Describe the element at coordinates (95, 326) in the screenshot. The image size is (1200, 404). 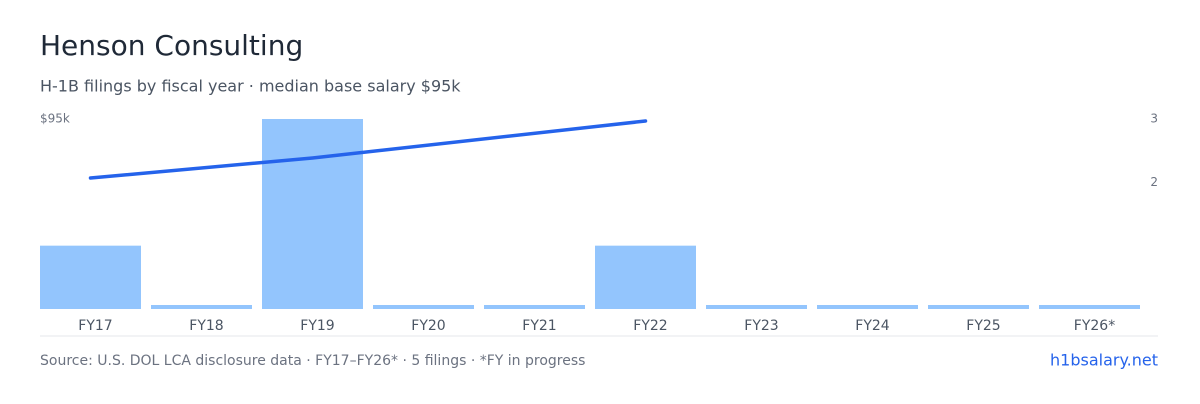
I see `x-tick-label: FY17` at that location.